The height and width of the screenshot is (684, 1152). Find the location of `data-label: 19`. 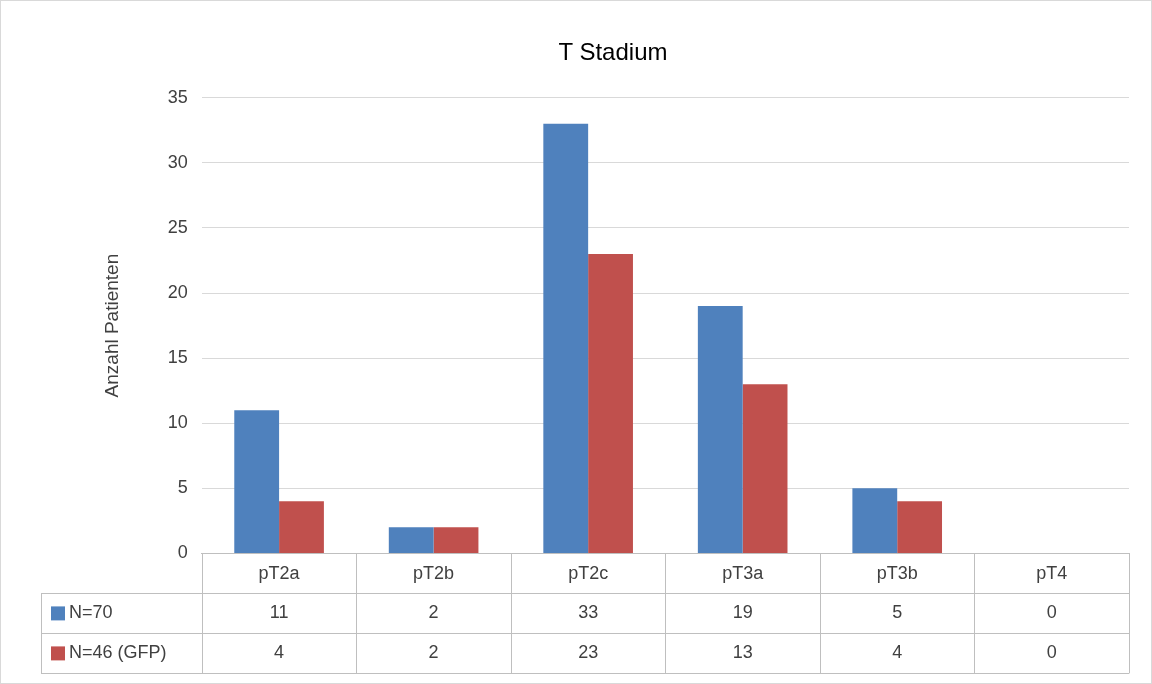

data-label: 19 is located at coordinates (742, 612).